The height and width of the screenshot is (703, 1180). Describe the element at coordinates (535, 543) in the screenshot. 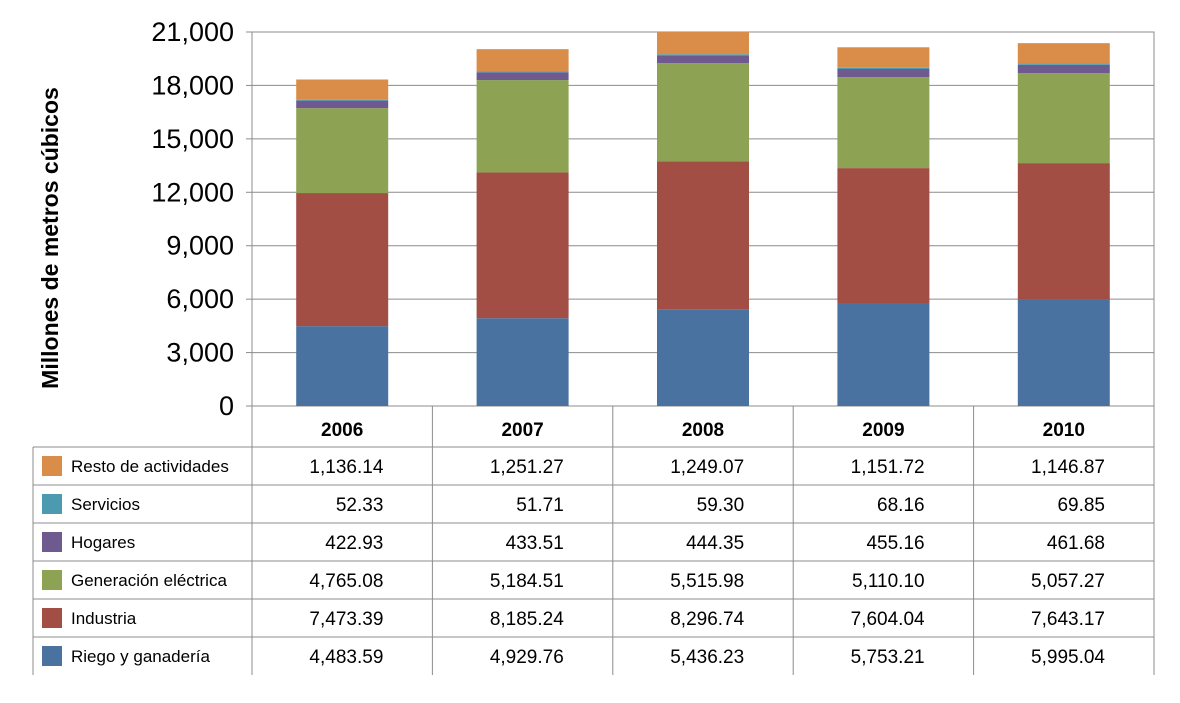

I see `data-label: 433.51` at that location.